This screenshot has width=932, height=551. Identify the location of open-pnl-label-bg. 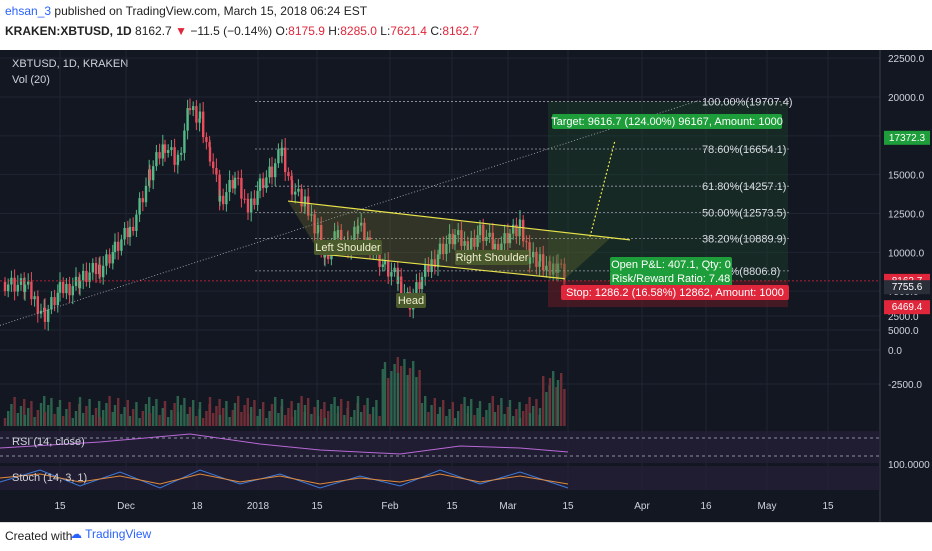
(671, 264).